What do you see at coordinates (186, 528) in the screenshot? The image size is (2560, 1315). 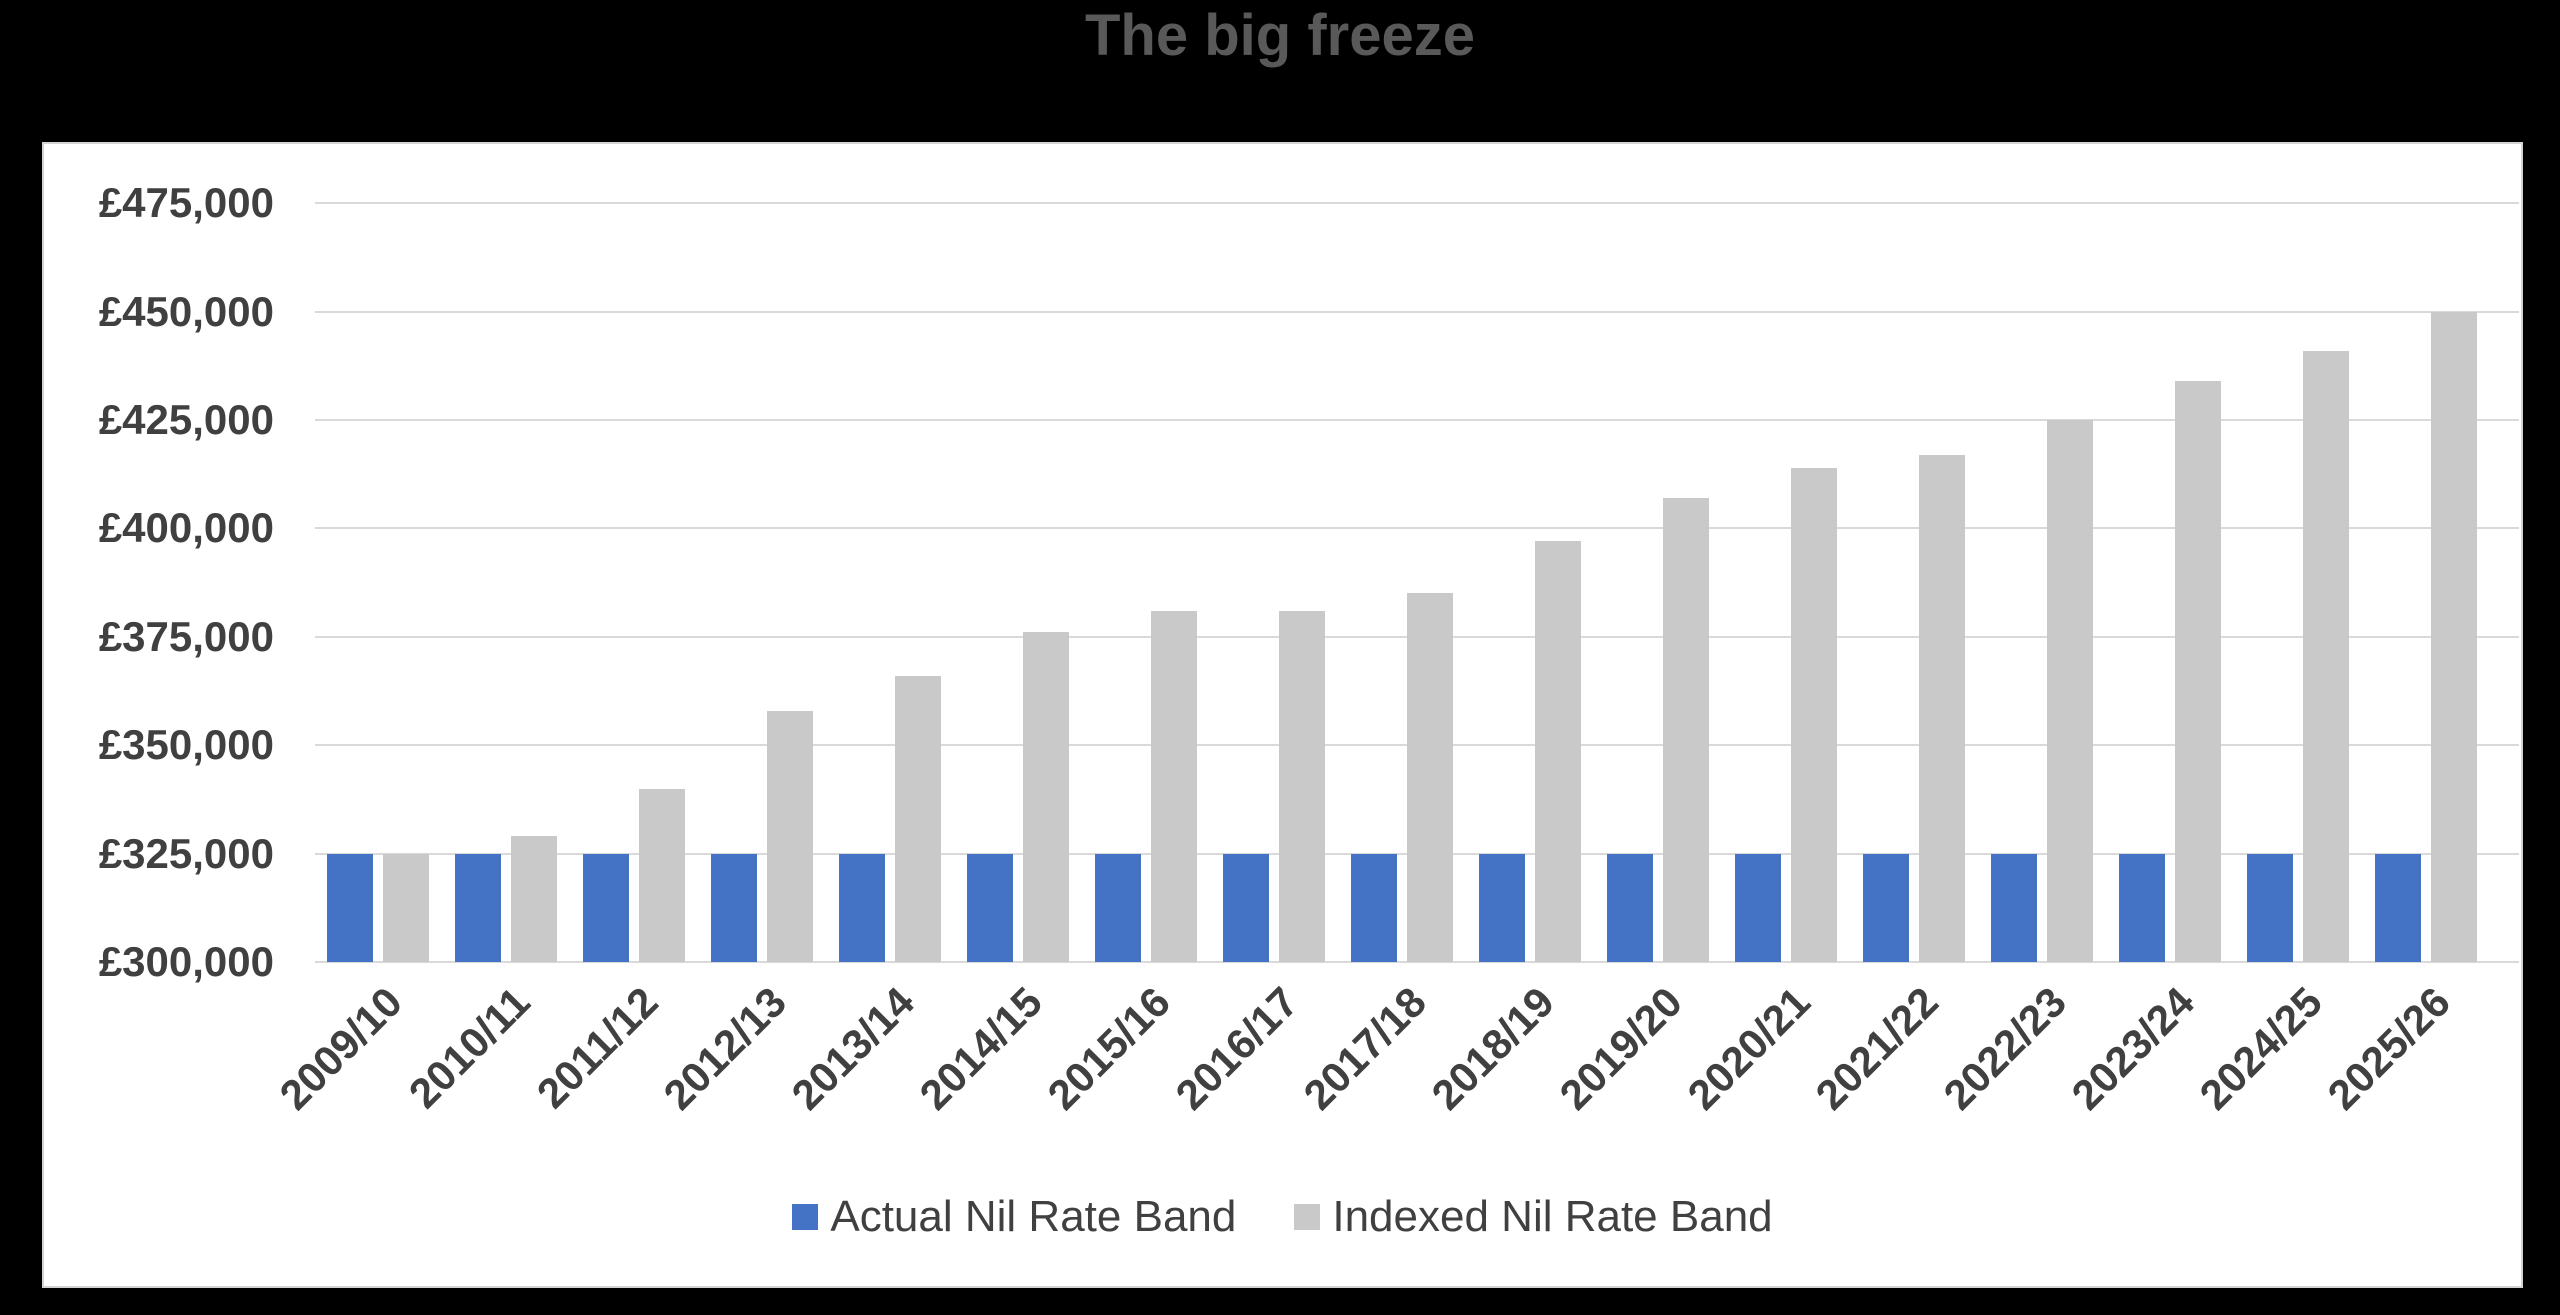 I see `y-tick-label: £400,000` at bounding box center [186, 528].